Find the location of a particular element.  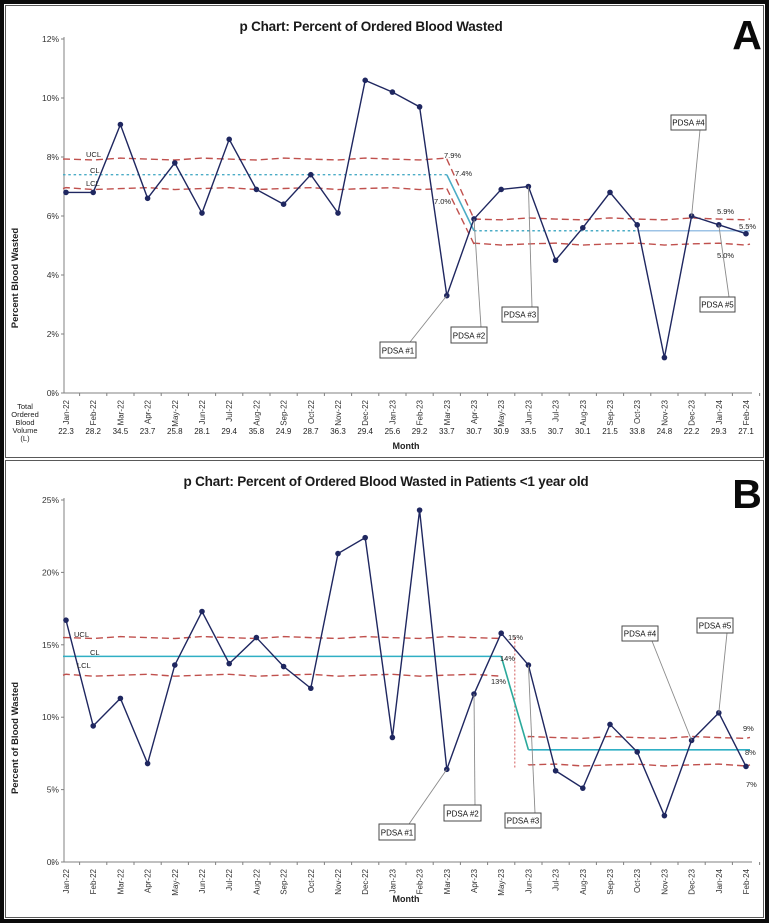

pdsa-annotation-label: PDSA #3 is located at coordinates (520, 315).